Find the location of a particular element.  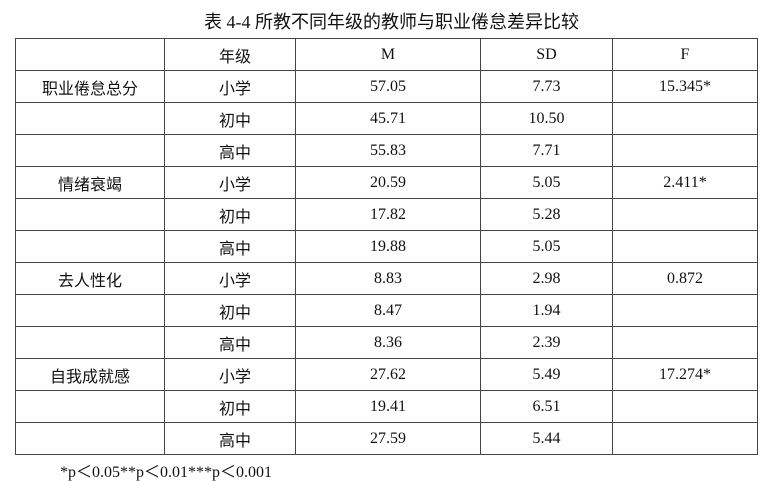

mean-cell: 27.59 is located at coordinates (388, 438).